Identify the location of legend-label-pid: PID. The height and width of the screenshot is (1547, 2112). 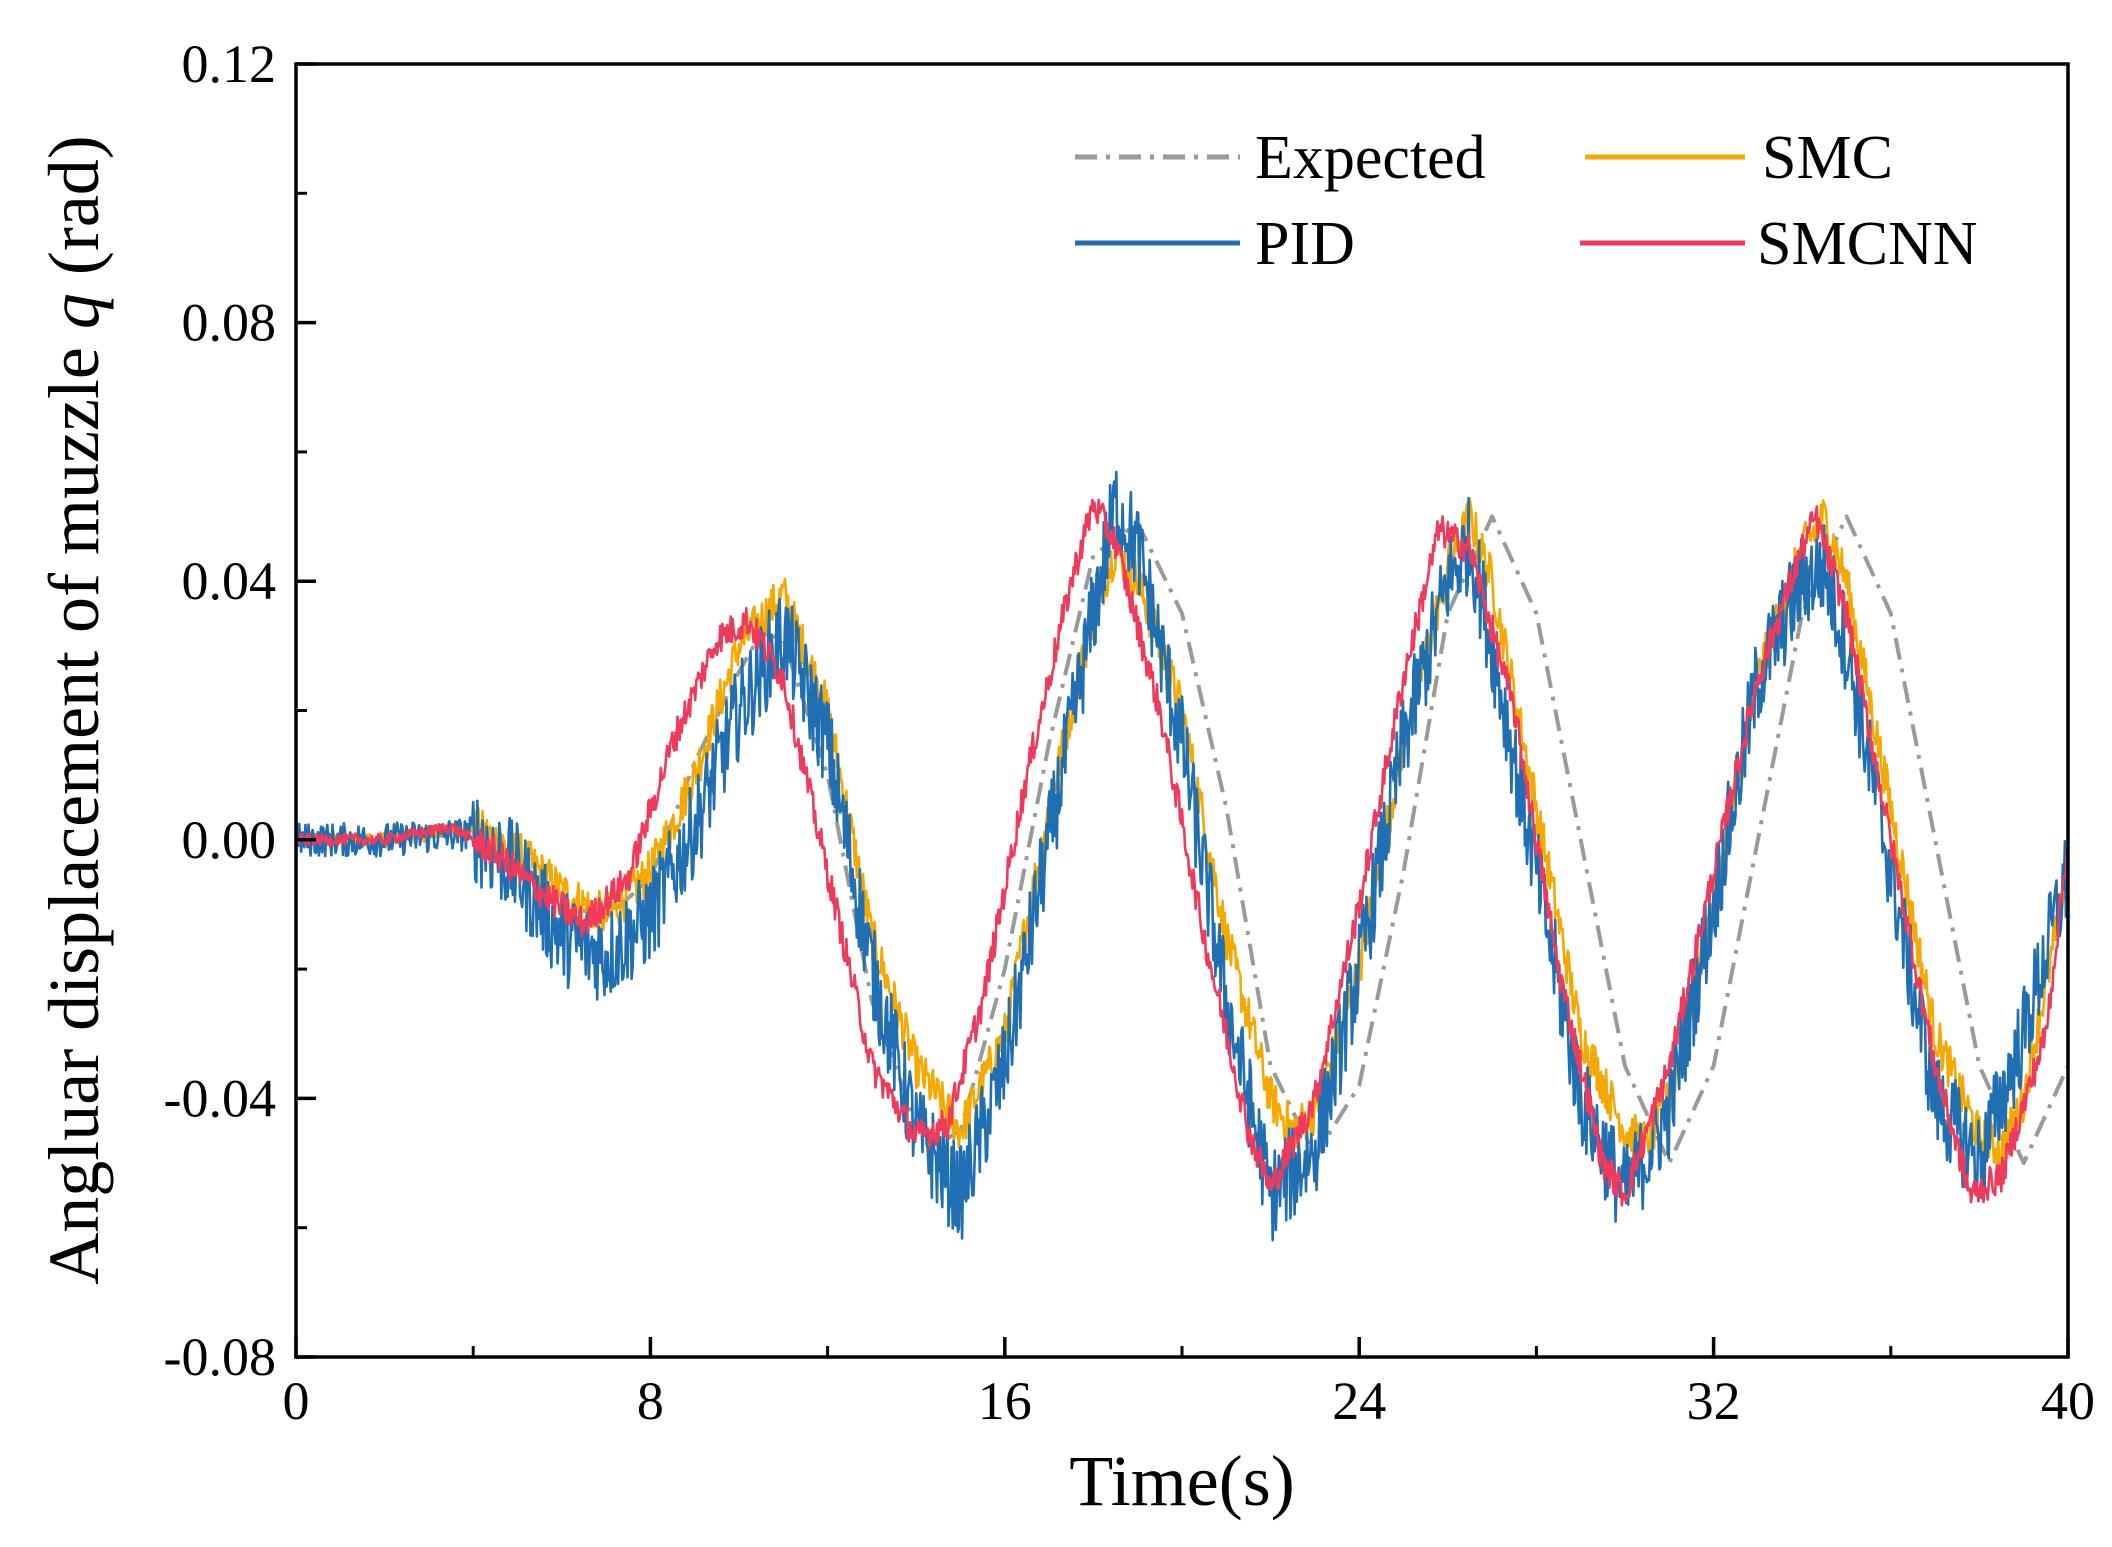
(1305, 244).